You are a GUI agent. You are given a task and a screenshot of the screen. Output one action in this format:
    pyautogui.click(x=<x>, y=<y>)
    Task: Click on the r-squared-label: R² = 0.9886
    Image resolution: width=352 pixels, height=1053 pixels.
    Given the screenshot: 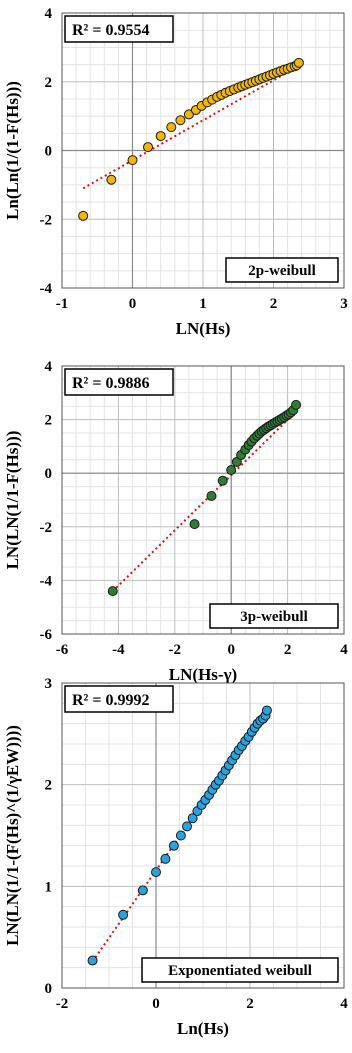 What is the action you would take?
    pyautogui.click(x=110, y=383)
    